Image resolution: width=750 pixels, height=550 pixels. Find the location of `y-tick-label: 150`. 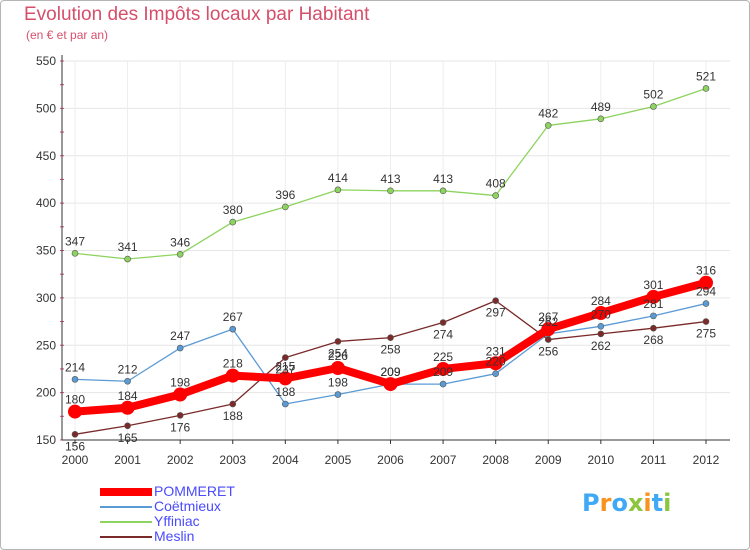

y-tick-label: 150 is located at coordinates (46, 440).